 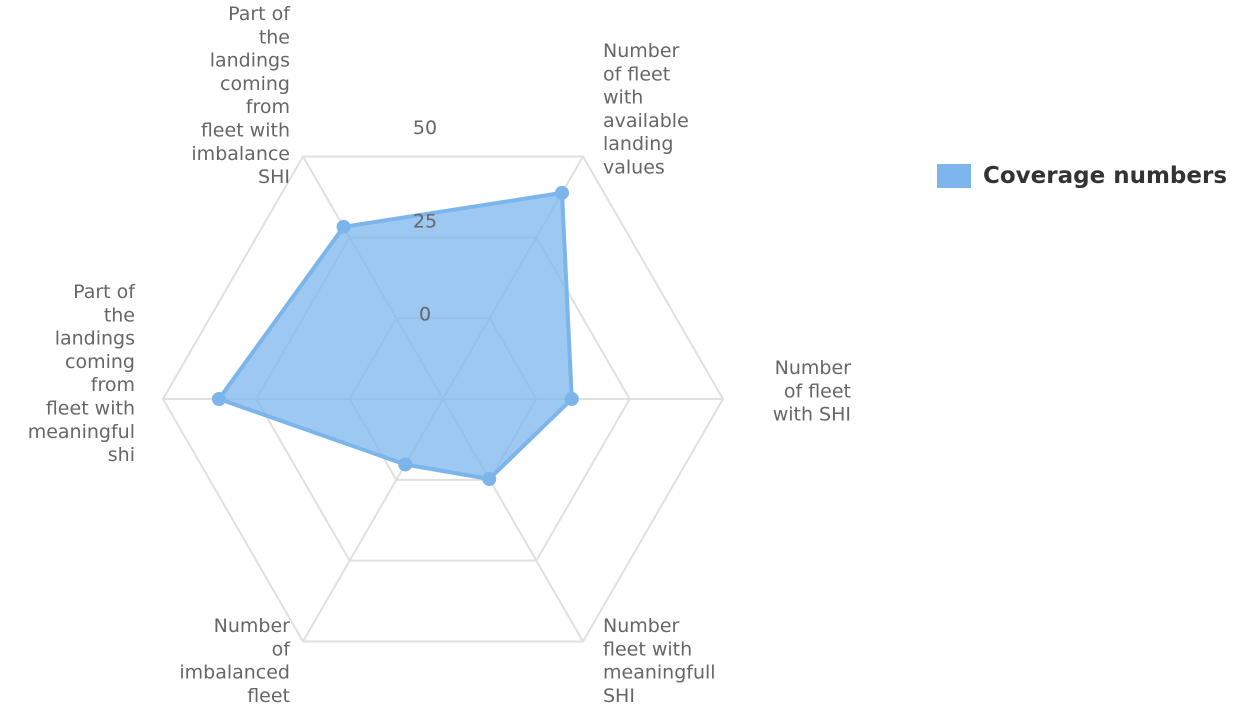 What do you see at coordinates (121, 455) in the screenshot?
I see `axis-label-line: shi` at bounding box center [121, 455].